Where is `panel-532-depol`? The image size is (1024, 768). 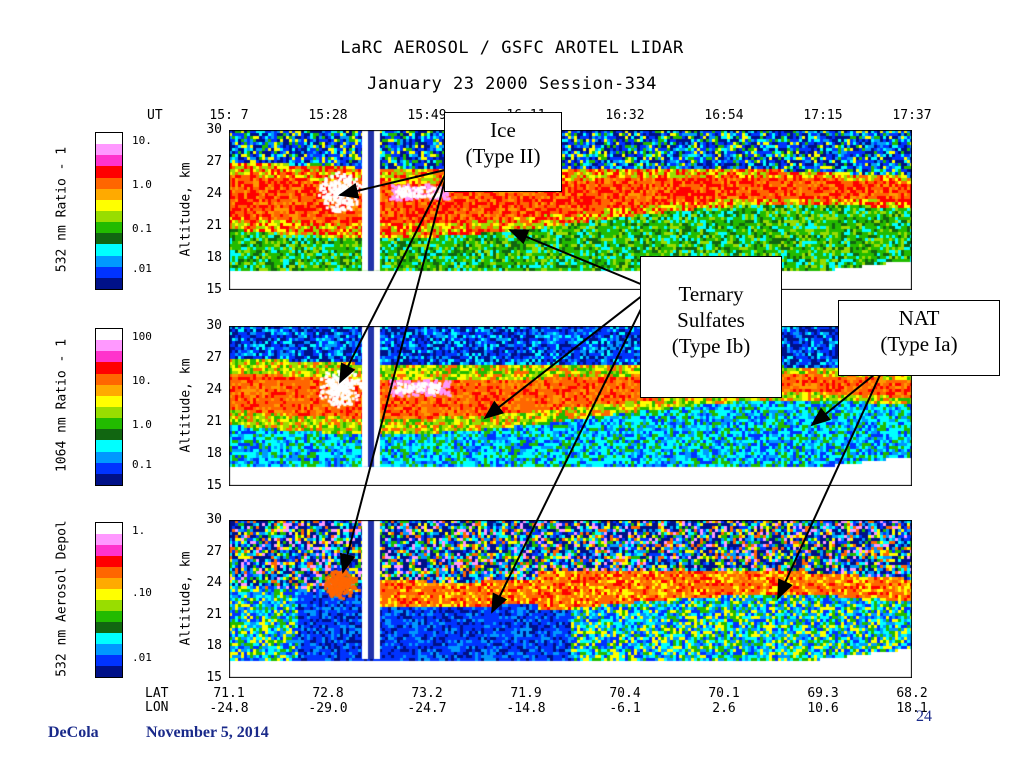 panel-532-depol is located at coordinates (570, 599).